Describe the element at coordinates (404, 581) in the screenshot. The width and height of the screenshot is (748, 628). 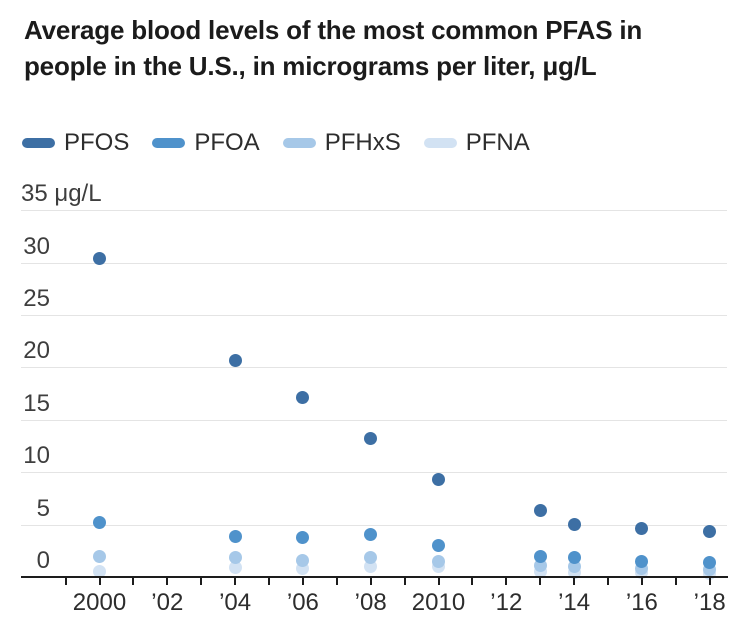
I see `x-axis-tick-2009` at that location.